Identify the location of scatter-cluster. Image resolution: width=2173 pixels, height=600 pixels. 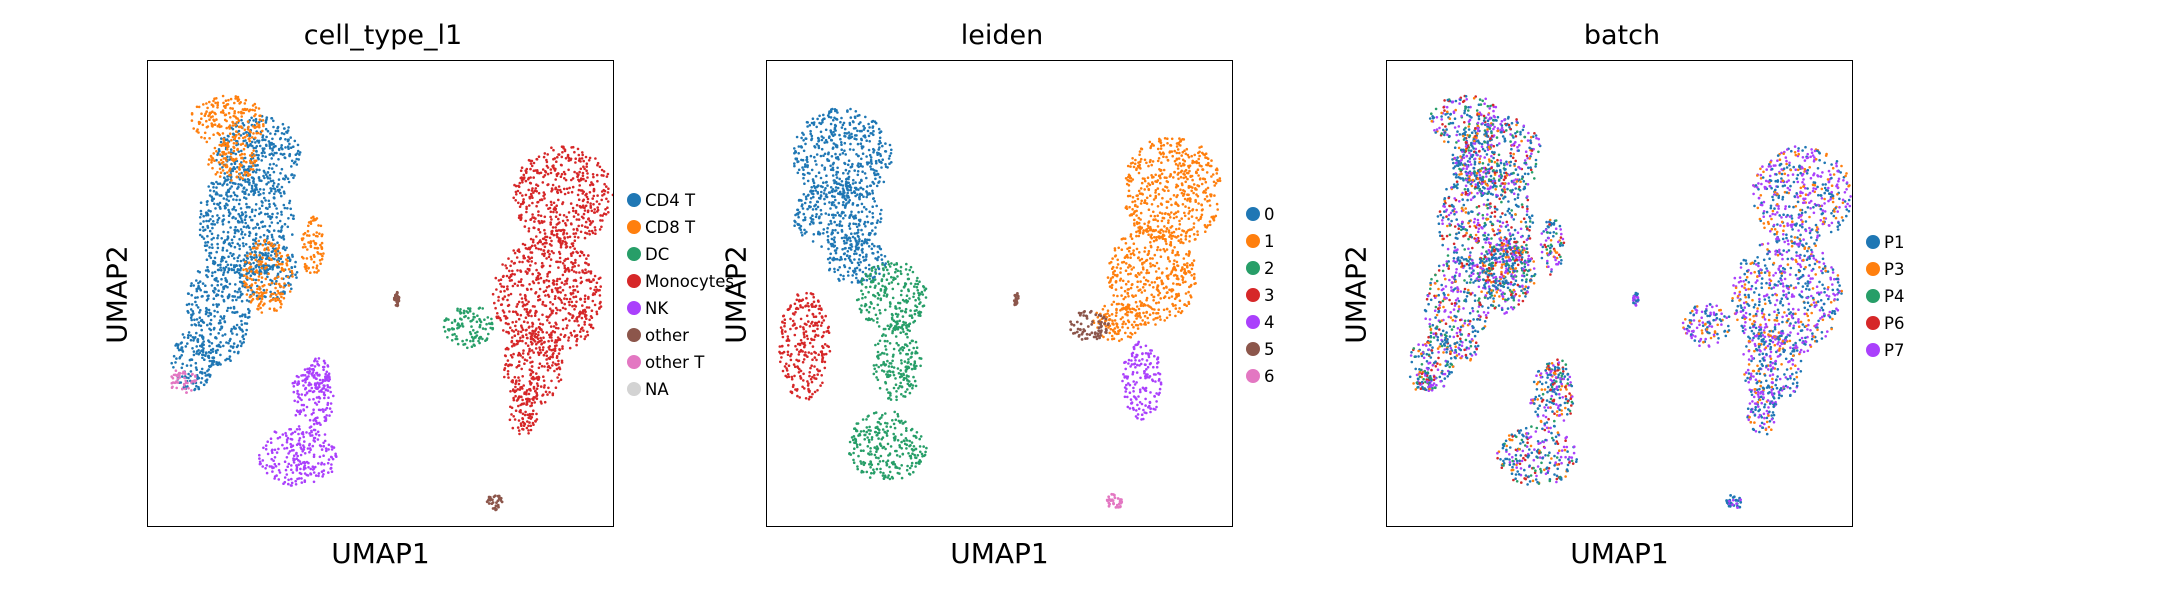
(236, 253).